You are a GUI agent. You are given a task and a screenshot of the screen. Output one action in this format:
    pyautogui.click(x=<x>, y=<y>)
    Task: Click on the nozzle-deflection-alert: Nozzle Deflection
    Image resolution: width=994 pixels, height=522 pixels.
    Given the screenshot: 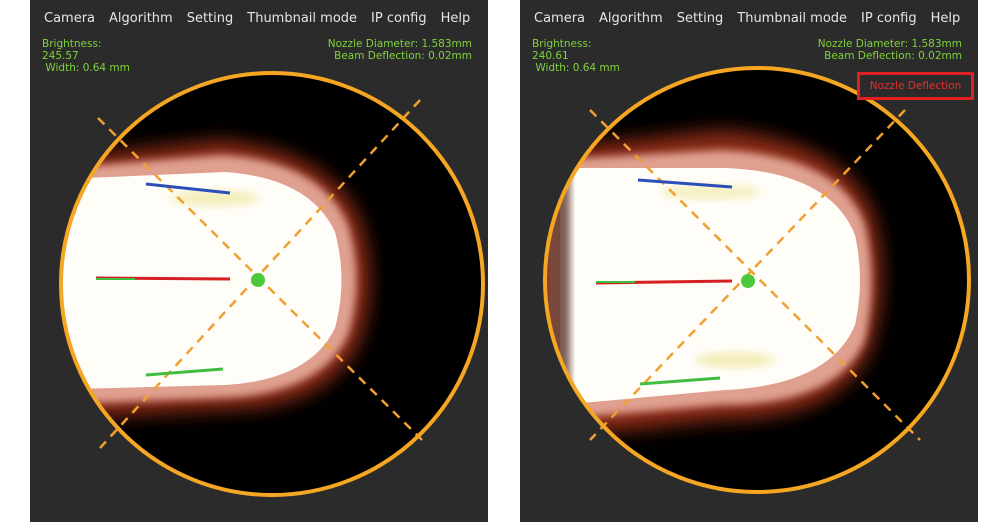 What is the action you would take?
    pyautogui.click(x=915, y=86)
    